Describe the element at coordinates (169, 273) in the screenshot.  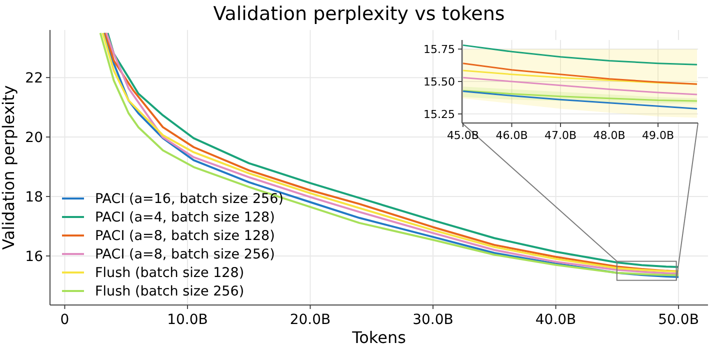
I see `legend-label: Flush (batch size 128)` at that location.